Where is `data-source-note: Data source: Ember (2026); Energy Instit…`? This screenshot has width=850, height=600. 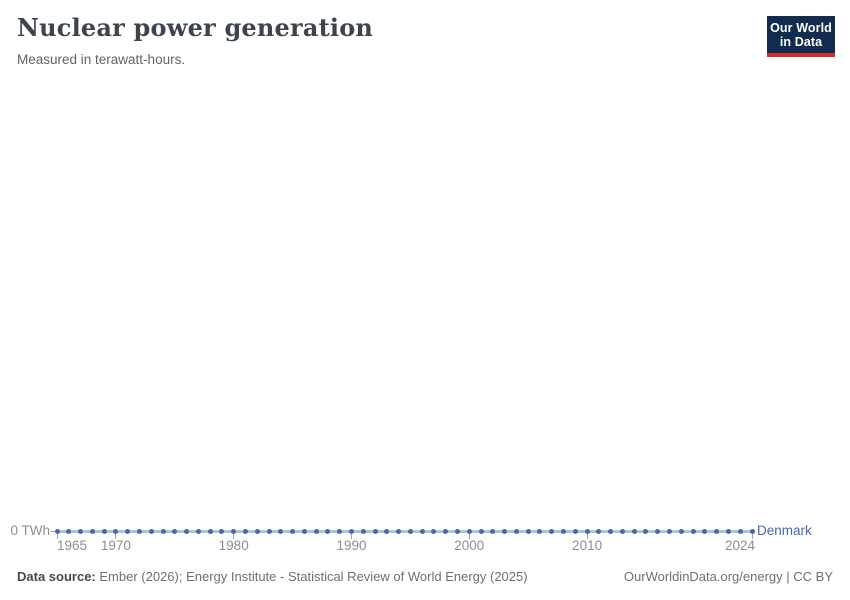
data-source-note: Data source: Ember (2026); Energy Instit… is located at coordinates (272, 576).